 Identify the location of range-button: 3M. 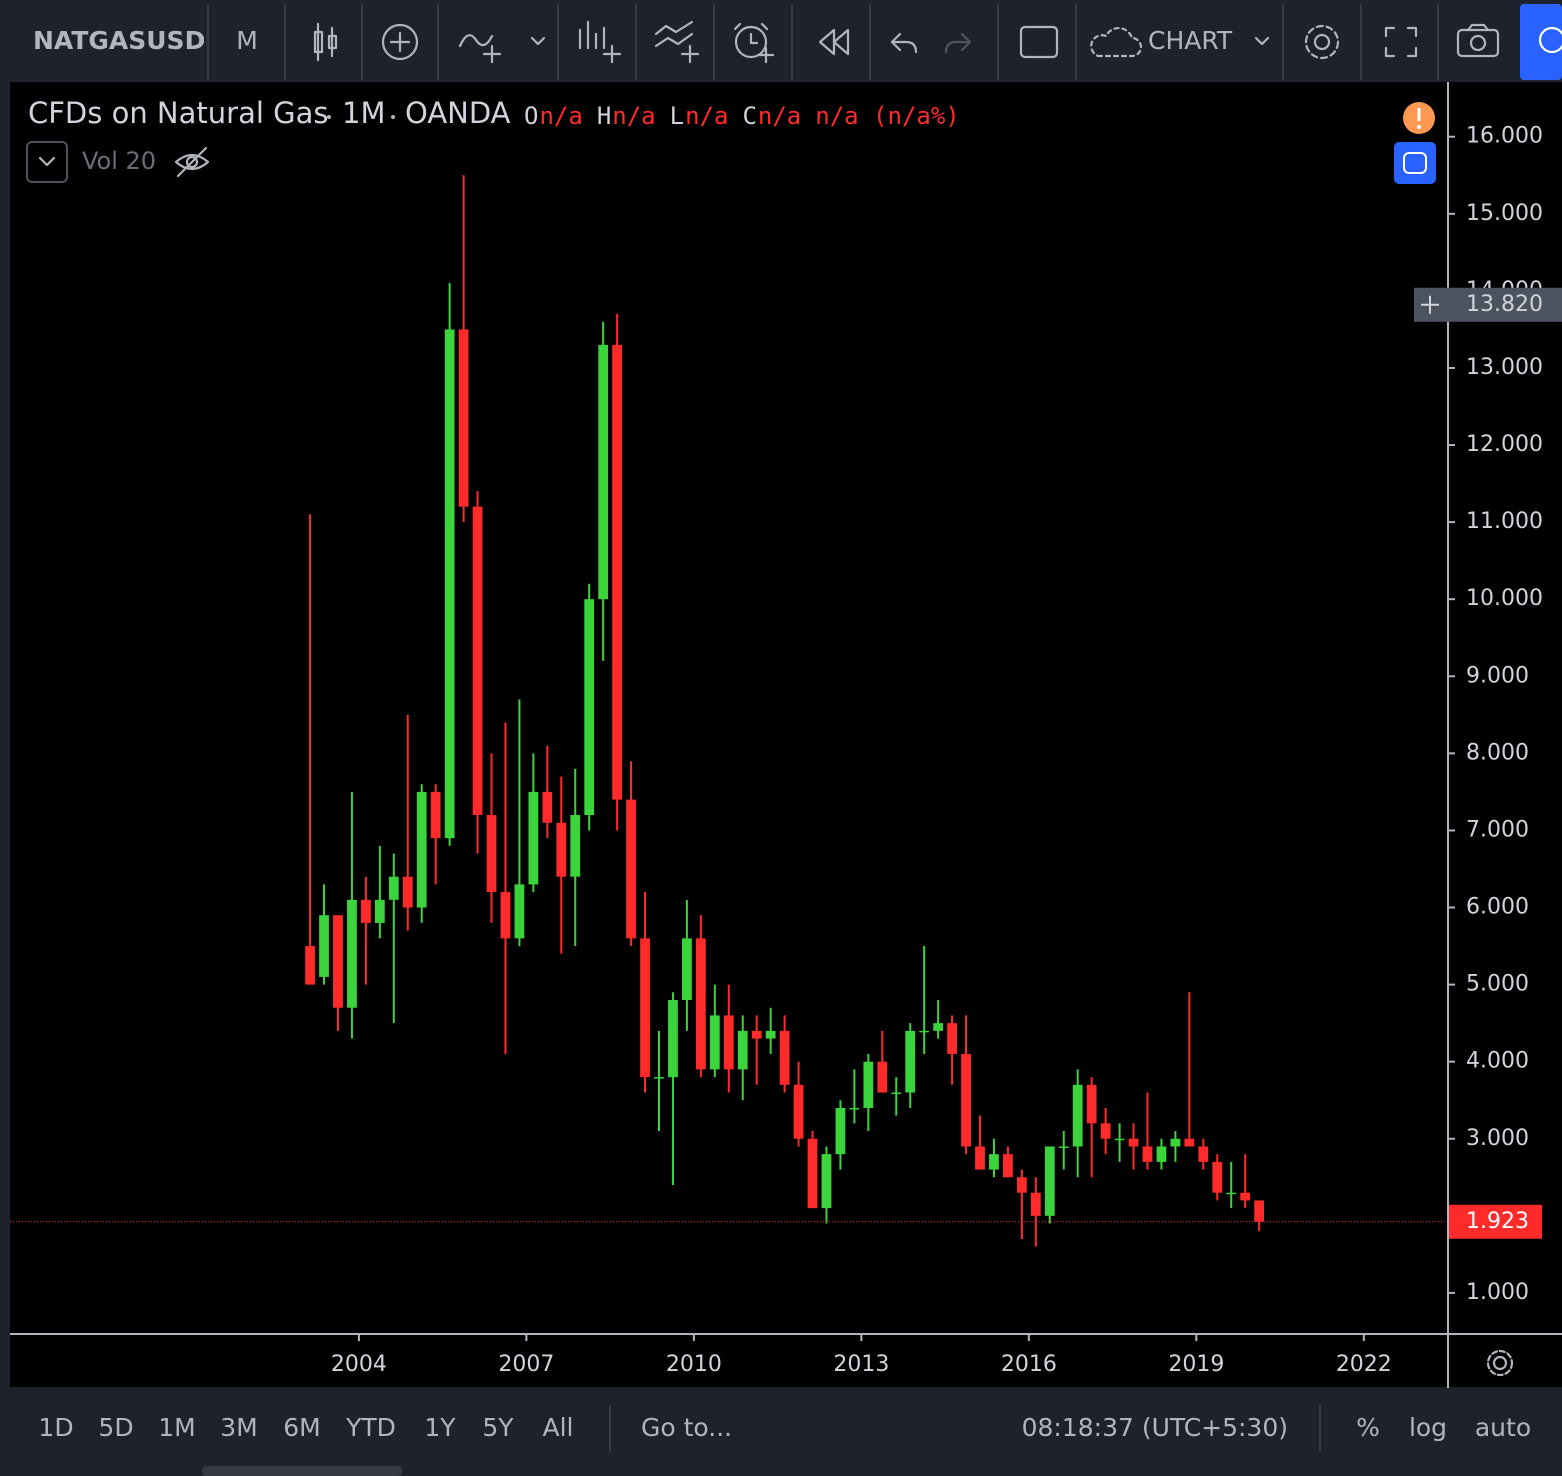
(238, 1427).